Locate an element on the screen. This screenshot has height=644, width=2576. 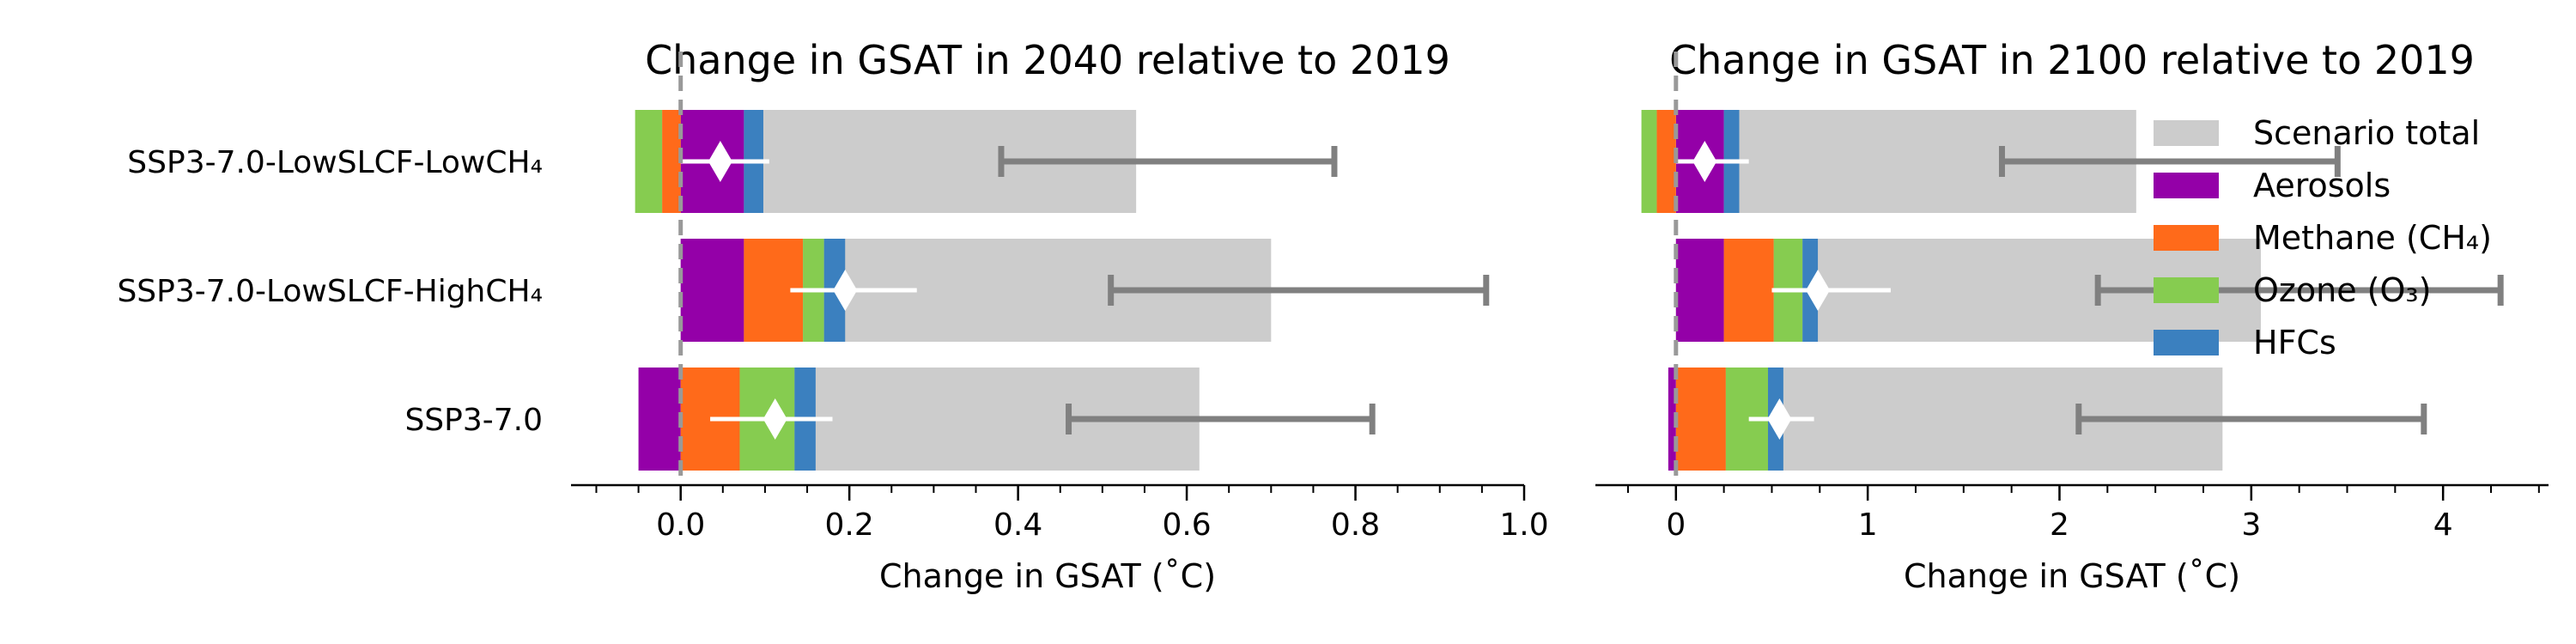
x-tick-label: 0.6 is located at coordinates (1186, 525).